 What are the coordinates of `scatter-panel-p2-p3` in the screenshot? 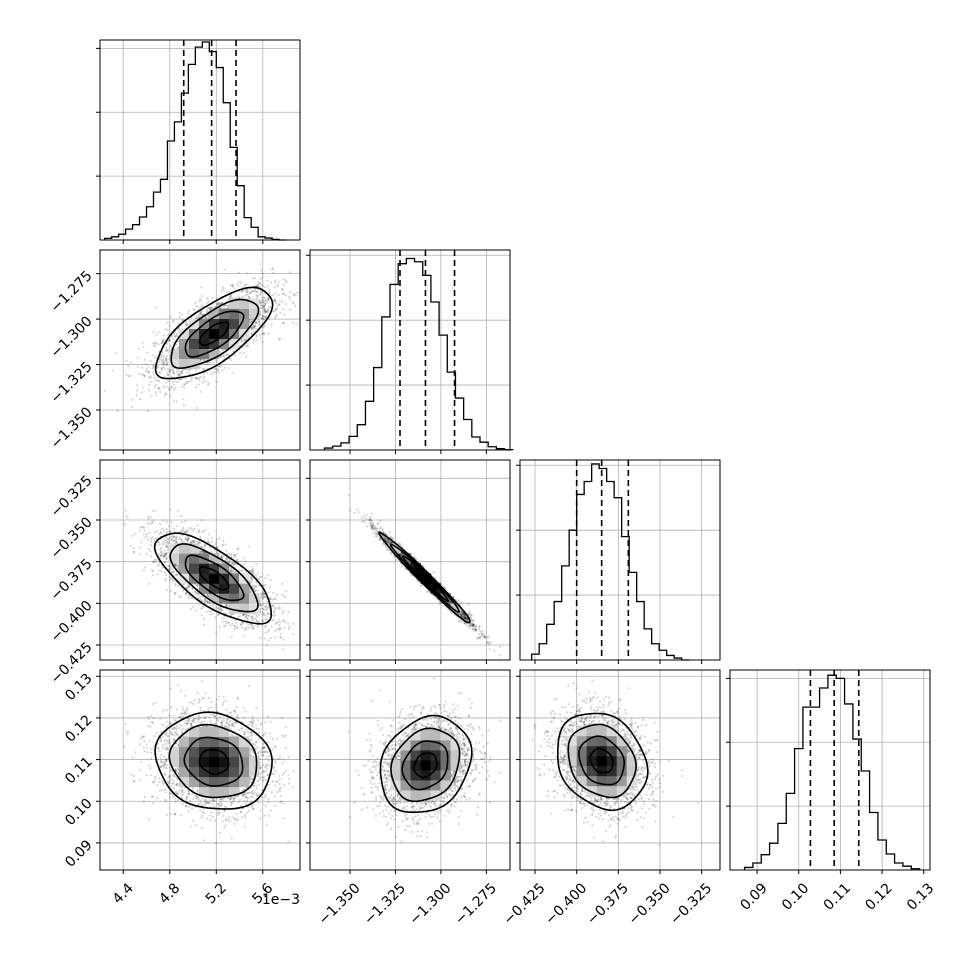 It's located at (620, 770).